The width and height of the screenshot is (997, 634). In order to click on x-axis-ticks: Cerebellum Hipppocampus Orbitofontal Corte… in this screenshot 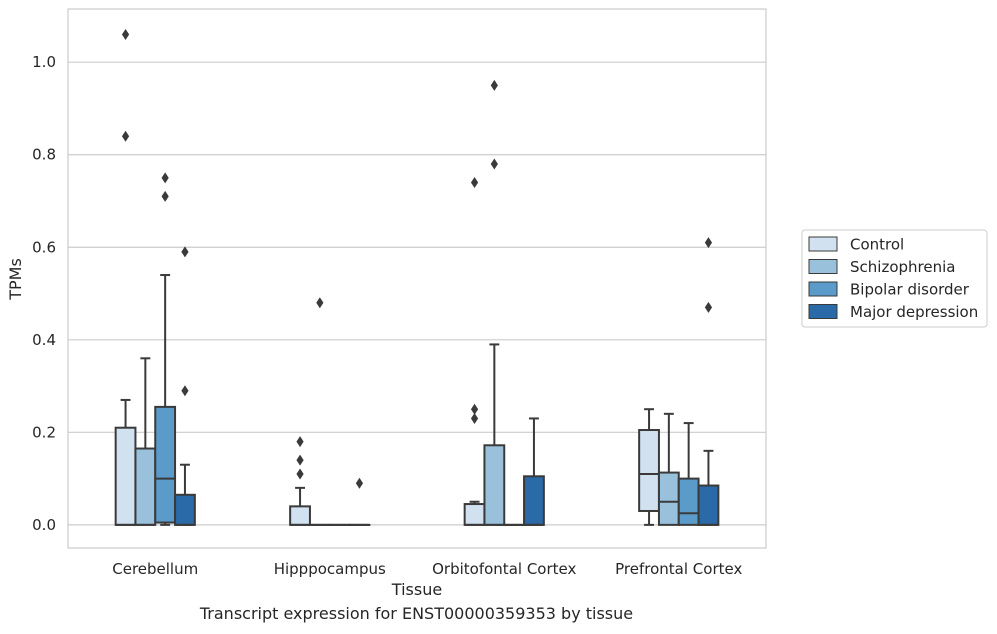, I will do `click(427, 569)`.